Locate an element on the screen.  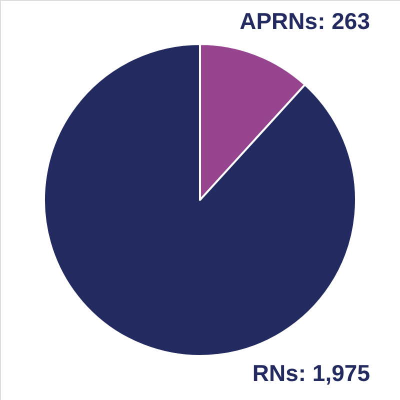
slice-label: APRNs: 263 is located at coordinates (305, 21).